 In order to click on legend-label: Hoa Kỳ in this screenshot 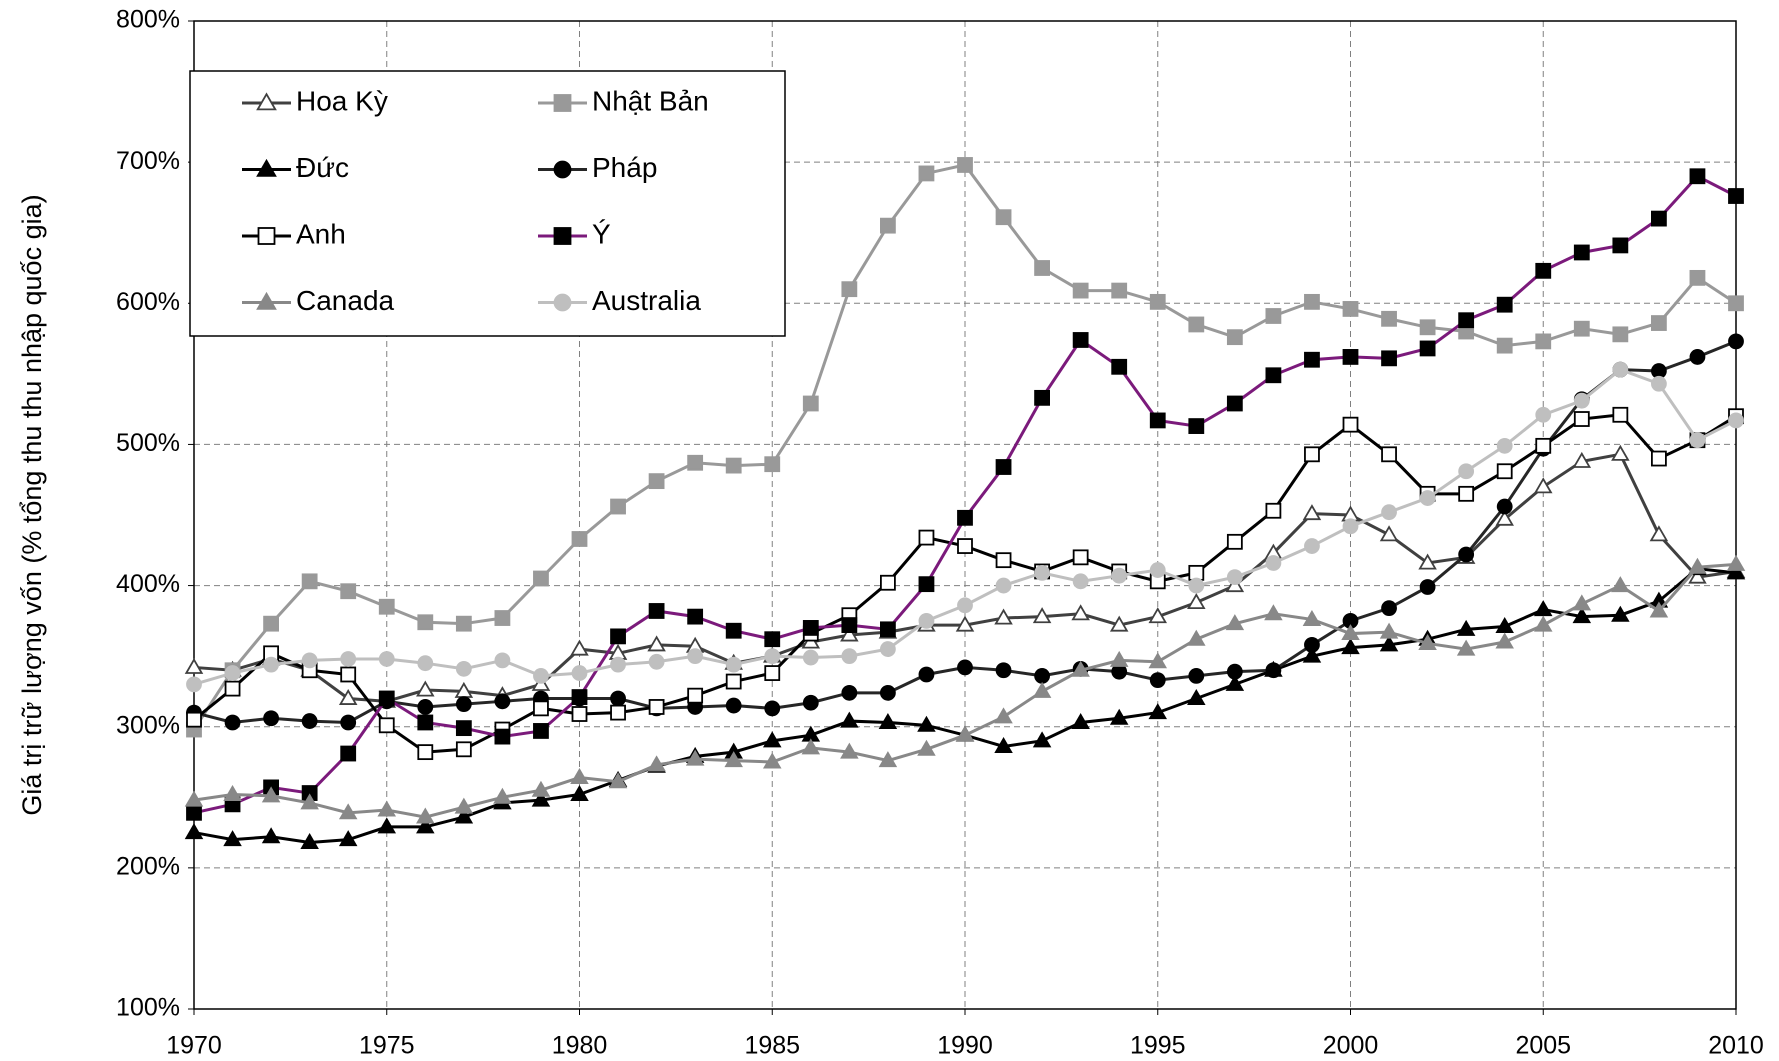, I will do `click(342, 100)`.